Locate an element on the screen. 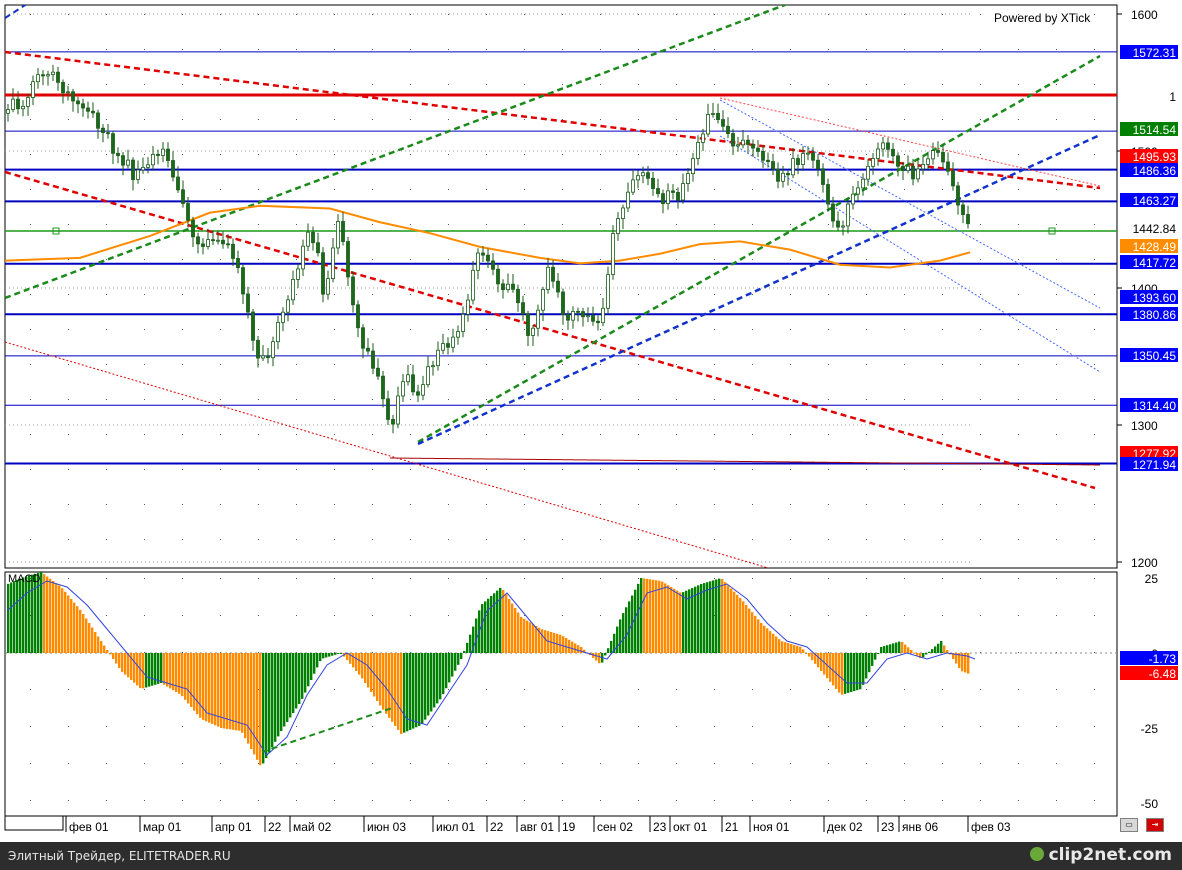 The image size is (1182, 870). time-label: янв 06 is located at coordinates (920, 827).